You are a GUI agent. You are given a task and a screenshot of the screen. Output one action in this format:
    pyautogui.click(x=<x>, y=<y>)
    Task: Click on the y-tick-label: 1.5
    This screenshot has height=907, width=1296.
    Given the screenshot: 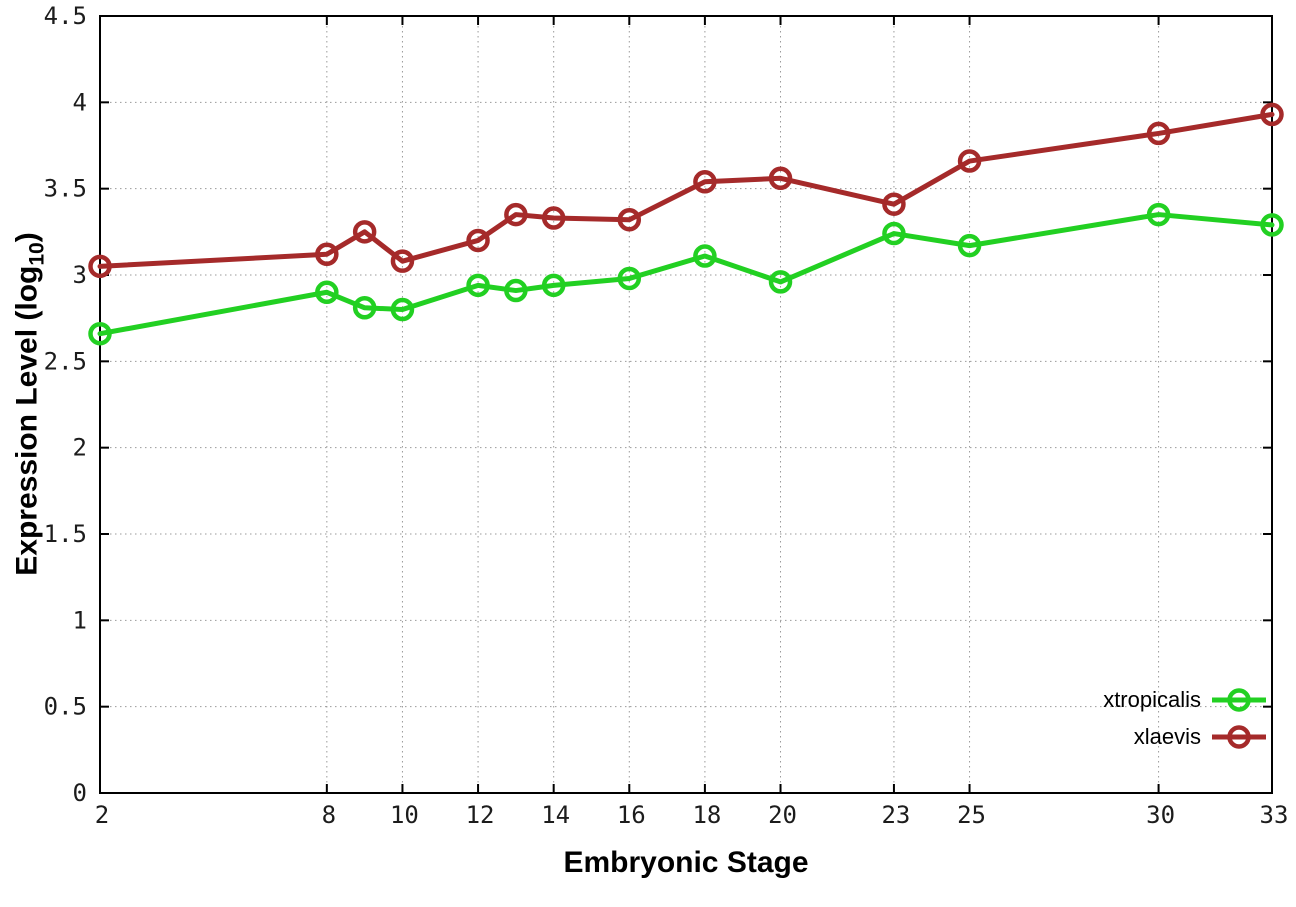 What is the action you would take?
    pyautogui.click(x=65, y=534)
    